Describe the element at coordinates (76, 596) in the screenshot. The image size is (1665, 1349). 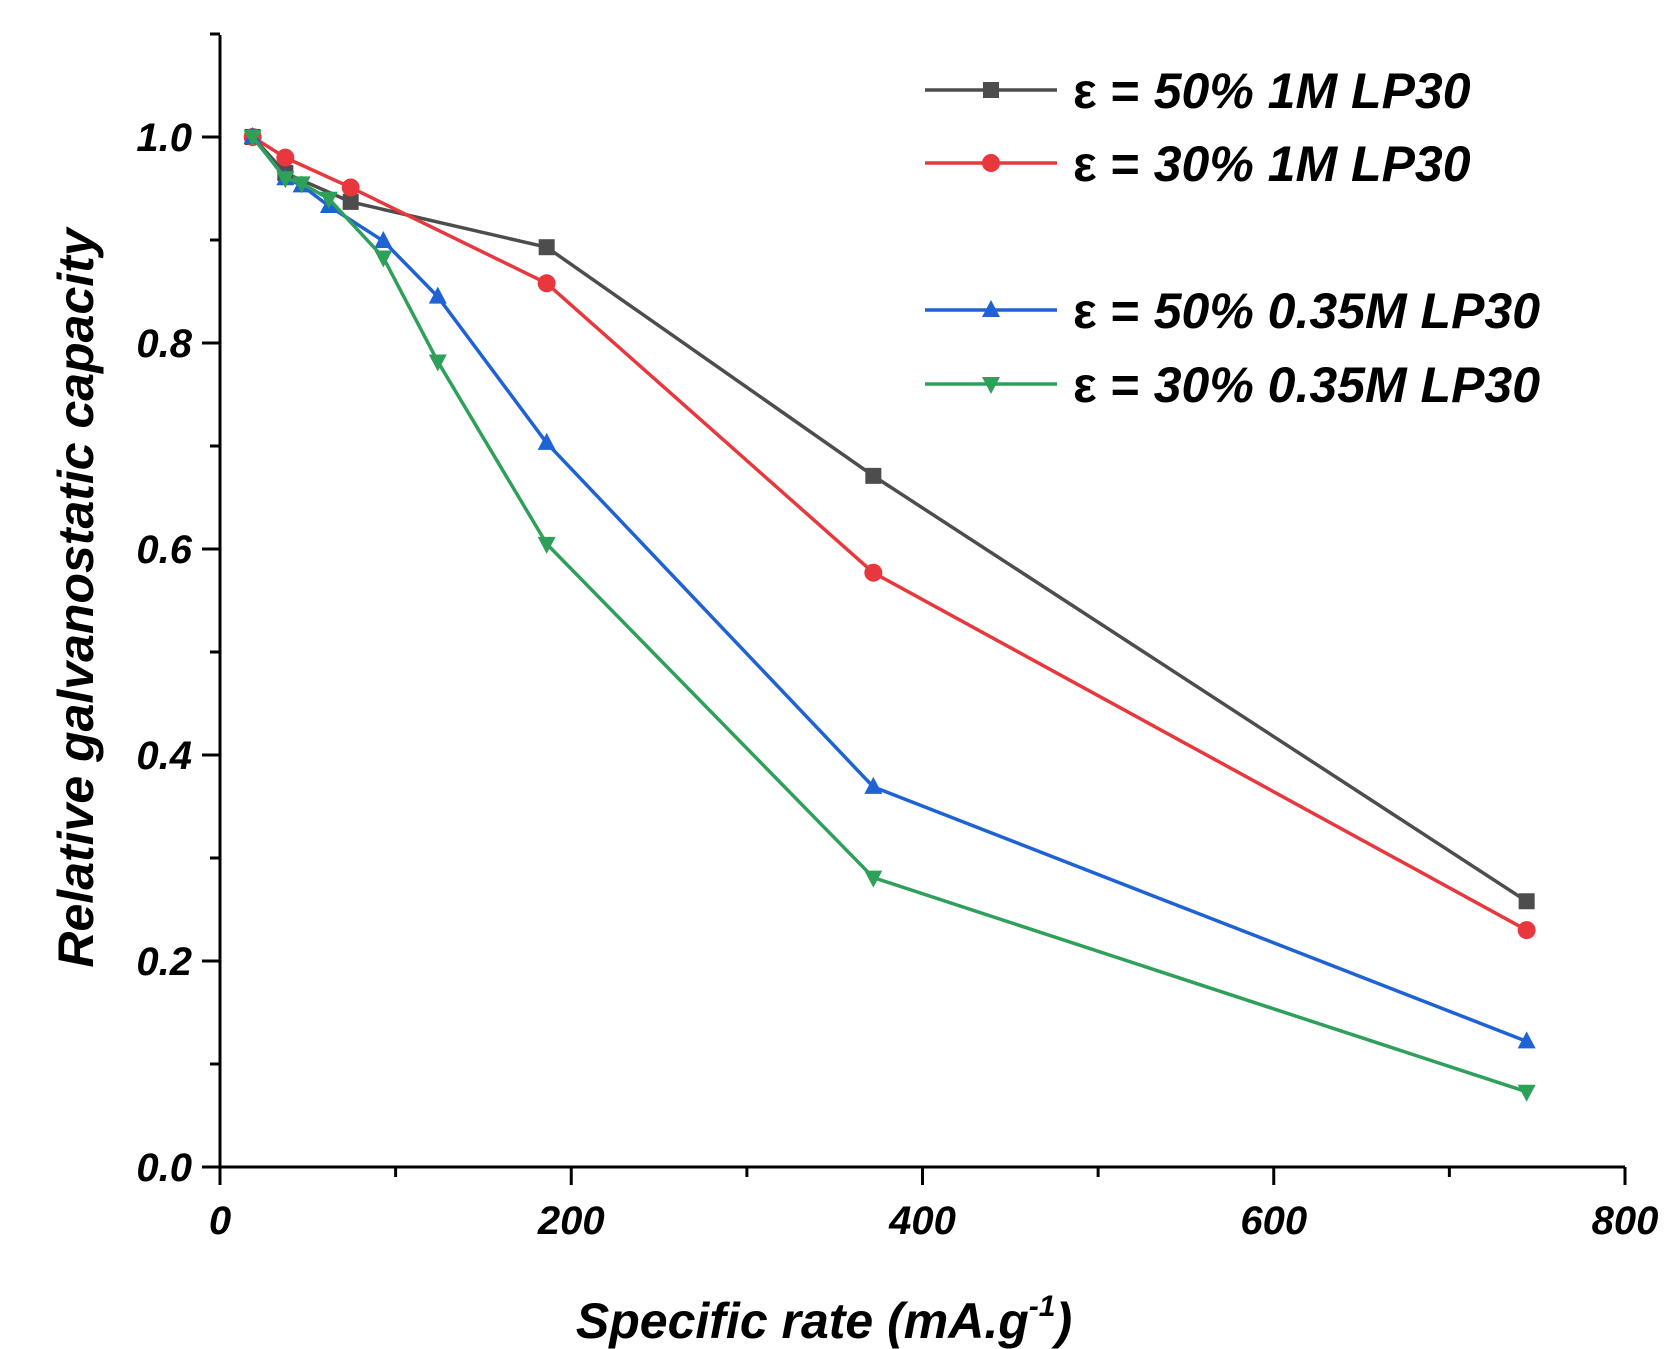
I see `y-axis-title: Relative galvanostatic capacity` at that location.